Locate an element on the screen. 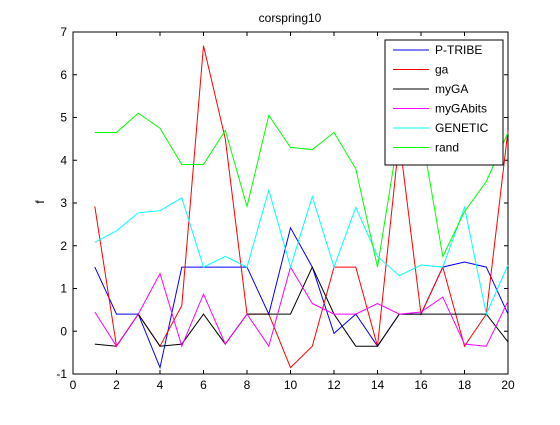  legend-label-genetic: GENETIC is located at coordinates (462, 128).